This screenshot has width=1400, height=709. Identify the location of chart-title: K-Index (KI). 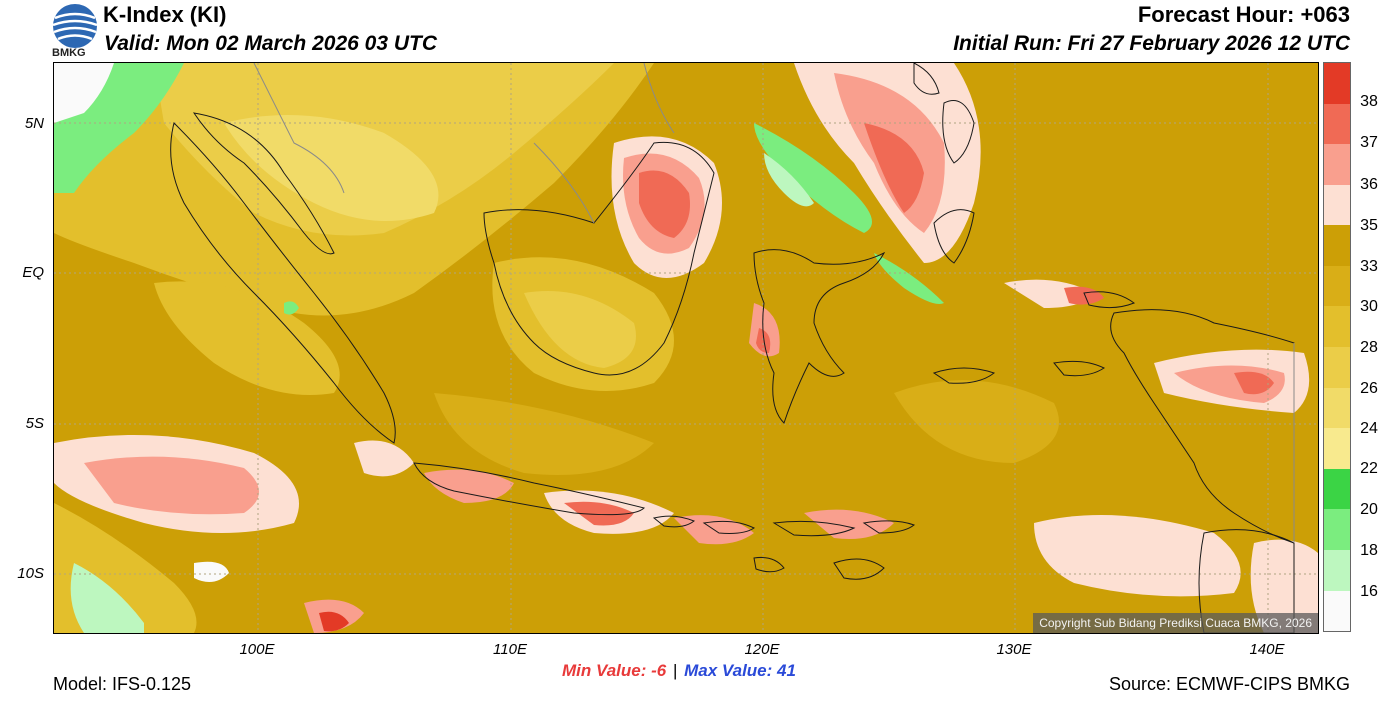
(165, 14).